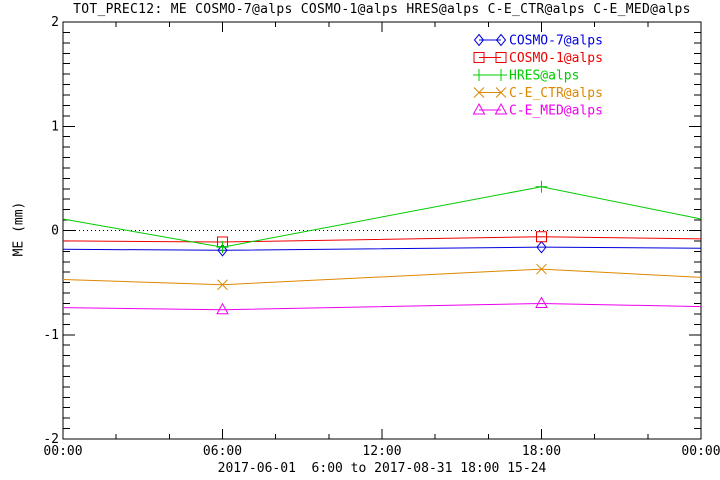 This screenshot has width=720, height=480. What do you see at coordinates (556, 111) in the screenshot?
I see `legend-label: C-E_MED@alps` at bounding box center [556, 111].